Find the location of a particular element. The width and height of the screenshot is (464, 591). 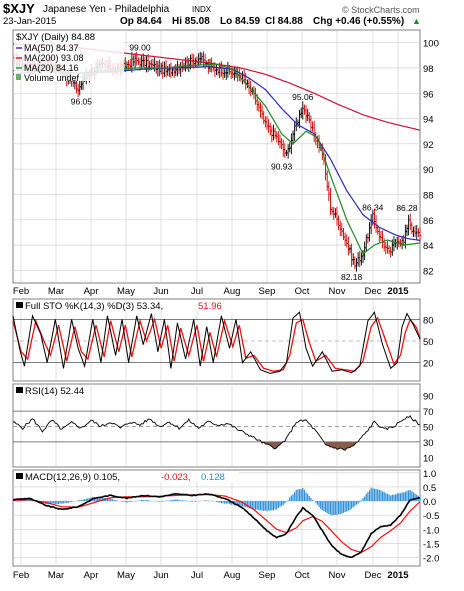

macd-tick-label: -2.0 is located at coordinates (431, 559).